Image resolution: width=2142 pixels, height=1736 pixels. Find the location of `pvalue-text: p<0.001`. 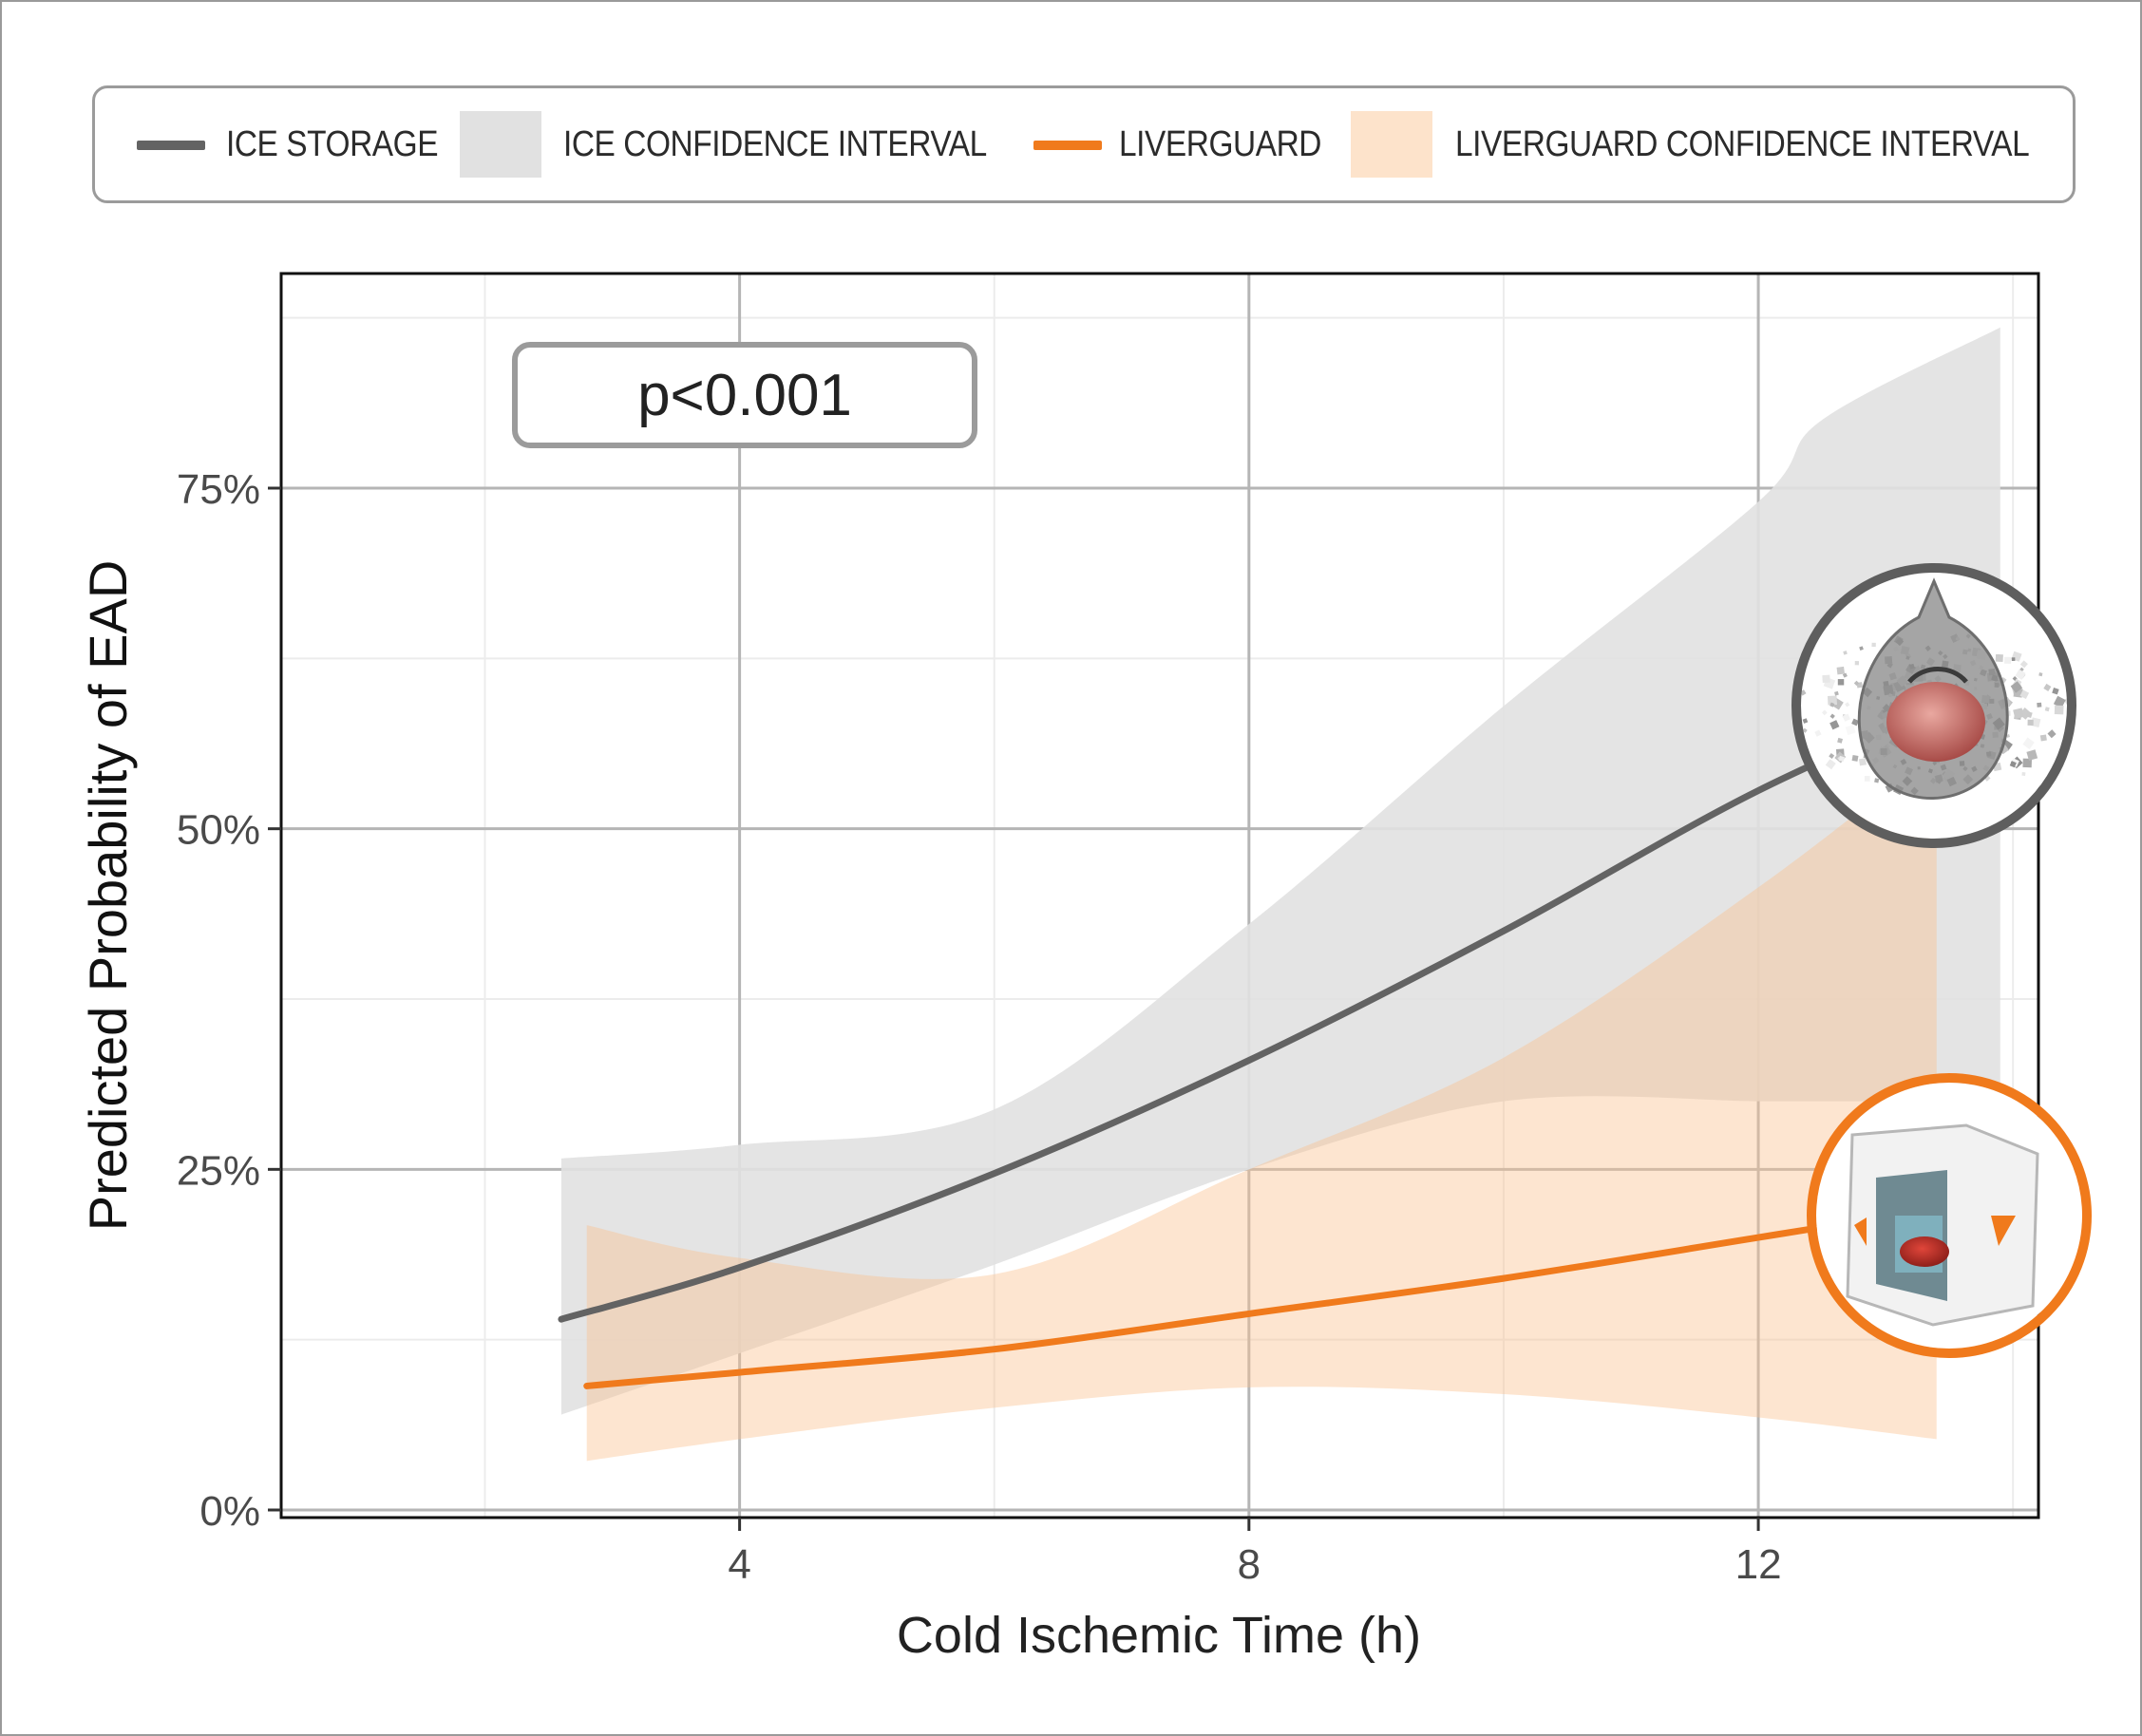

pvalue-text: p<0.001 is located at coordinates (744, 395).